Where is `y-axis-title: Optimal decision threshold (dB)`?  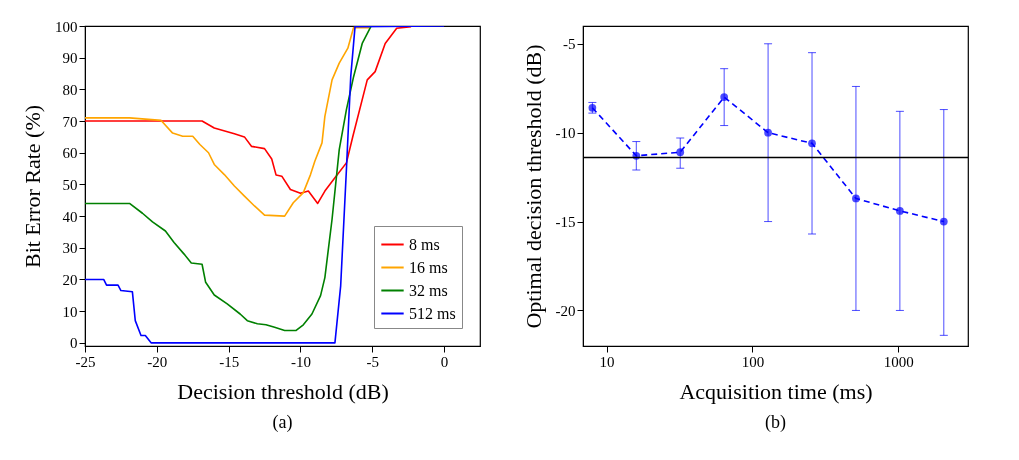 y-axis-title: Optimal decision threshold (dB) is located at coordinates (533, 186).